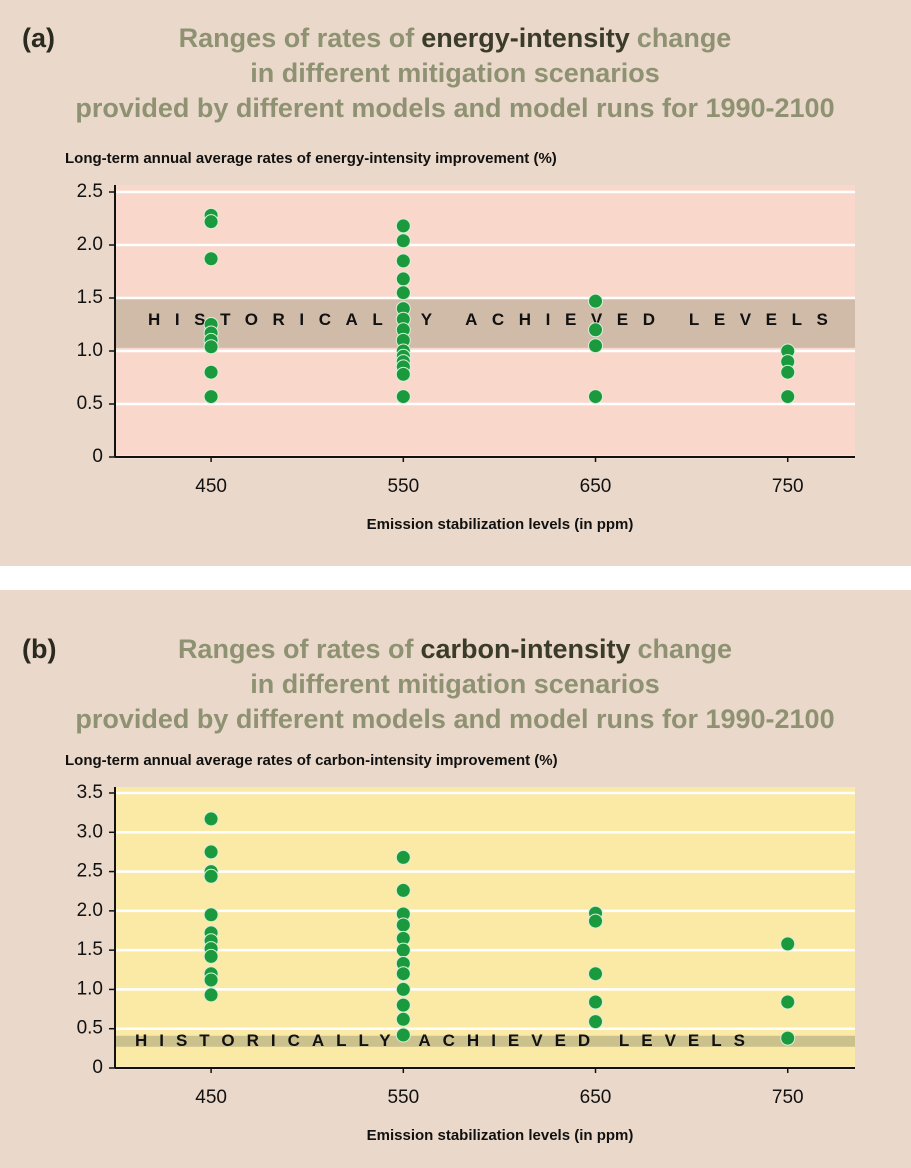 The width and height of the screenshot is (911, 1168). What do you see at coordinates (39, 649) in the screenshot?
I see `panel-label: (b)` at bounding box center [39, 649].